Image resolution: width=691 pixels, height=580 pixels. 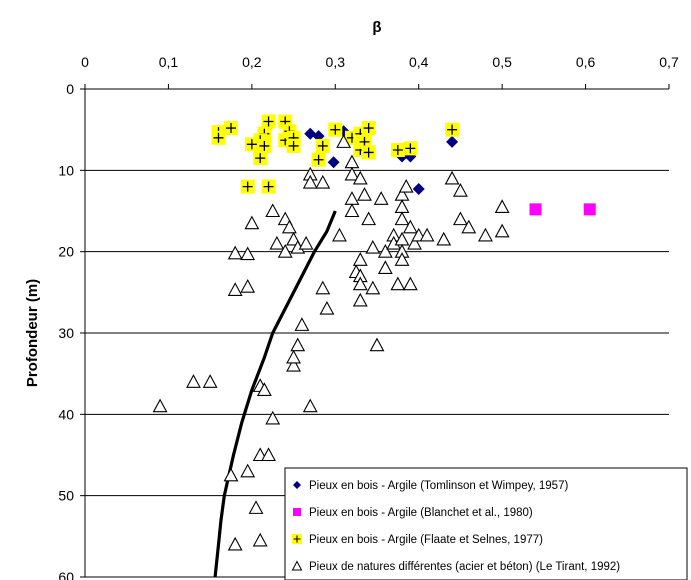 I want to click on square-point, so click(x=535, y=209).